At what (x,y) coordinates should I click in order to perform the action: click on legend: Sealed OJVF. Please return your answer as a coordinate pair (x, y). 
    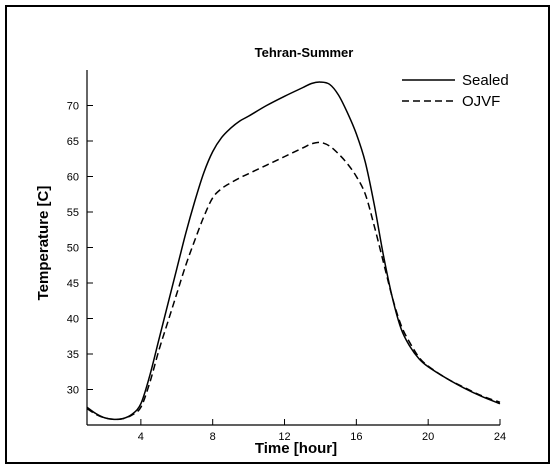
    Looking at the image, I should click on (455, 91).